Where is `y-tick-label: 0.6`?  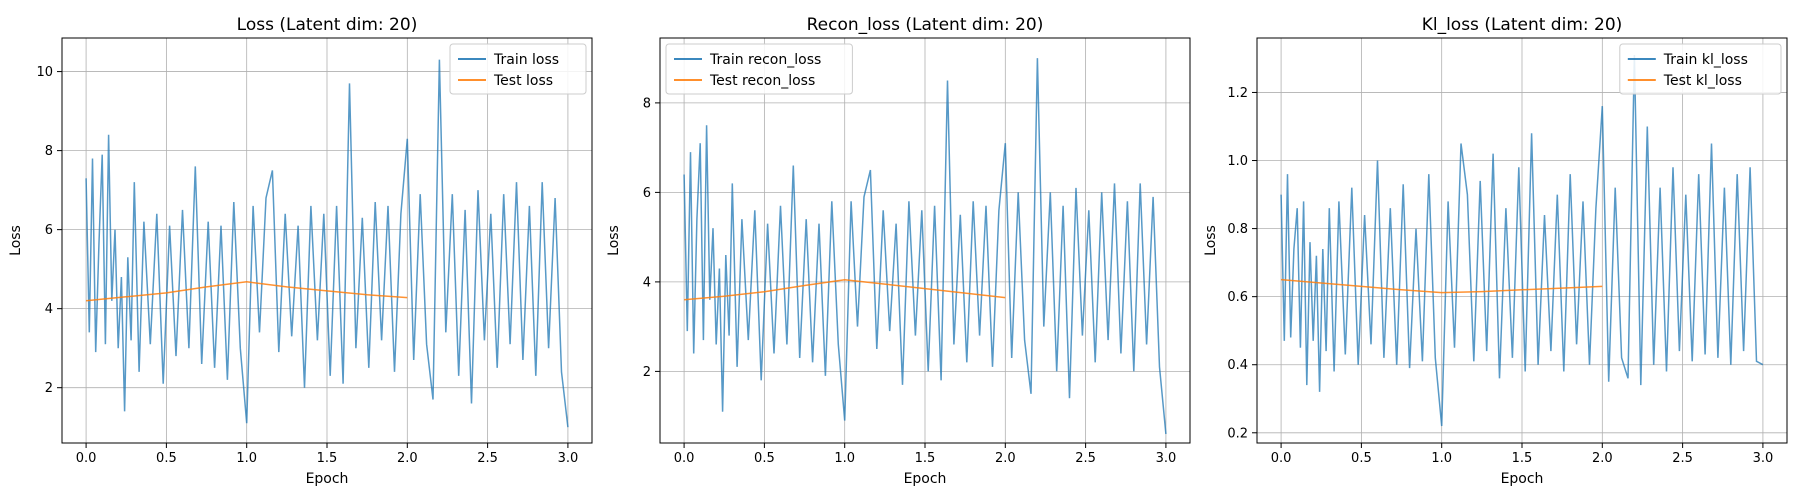
y-tick-label: 0.6 is located at coordinates (1237, 297).